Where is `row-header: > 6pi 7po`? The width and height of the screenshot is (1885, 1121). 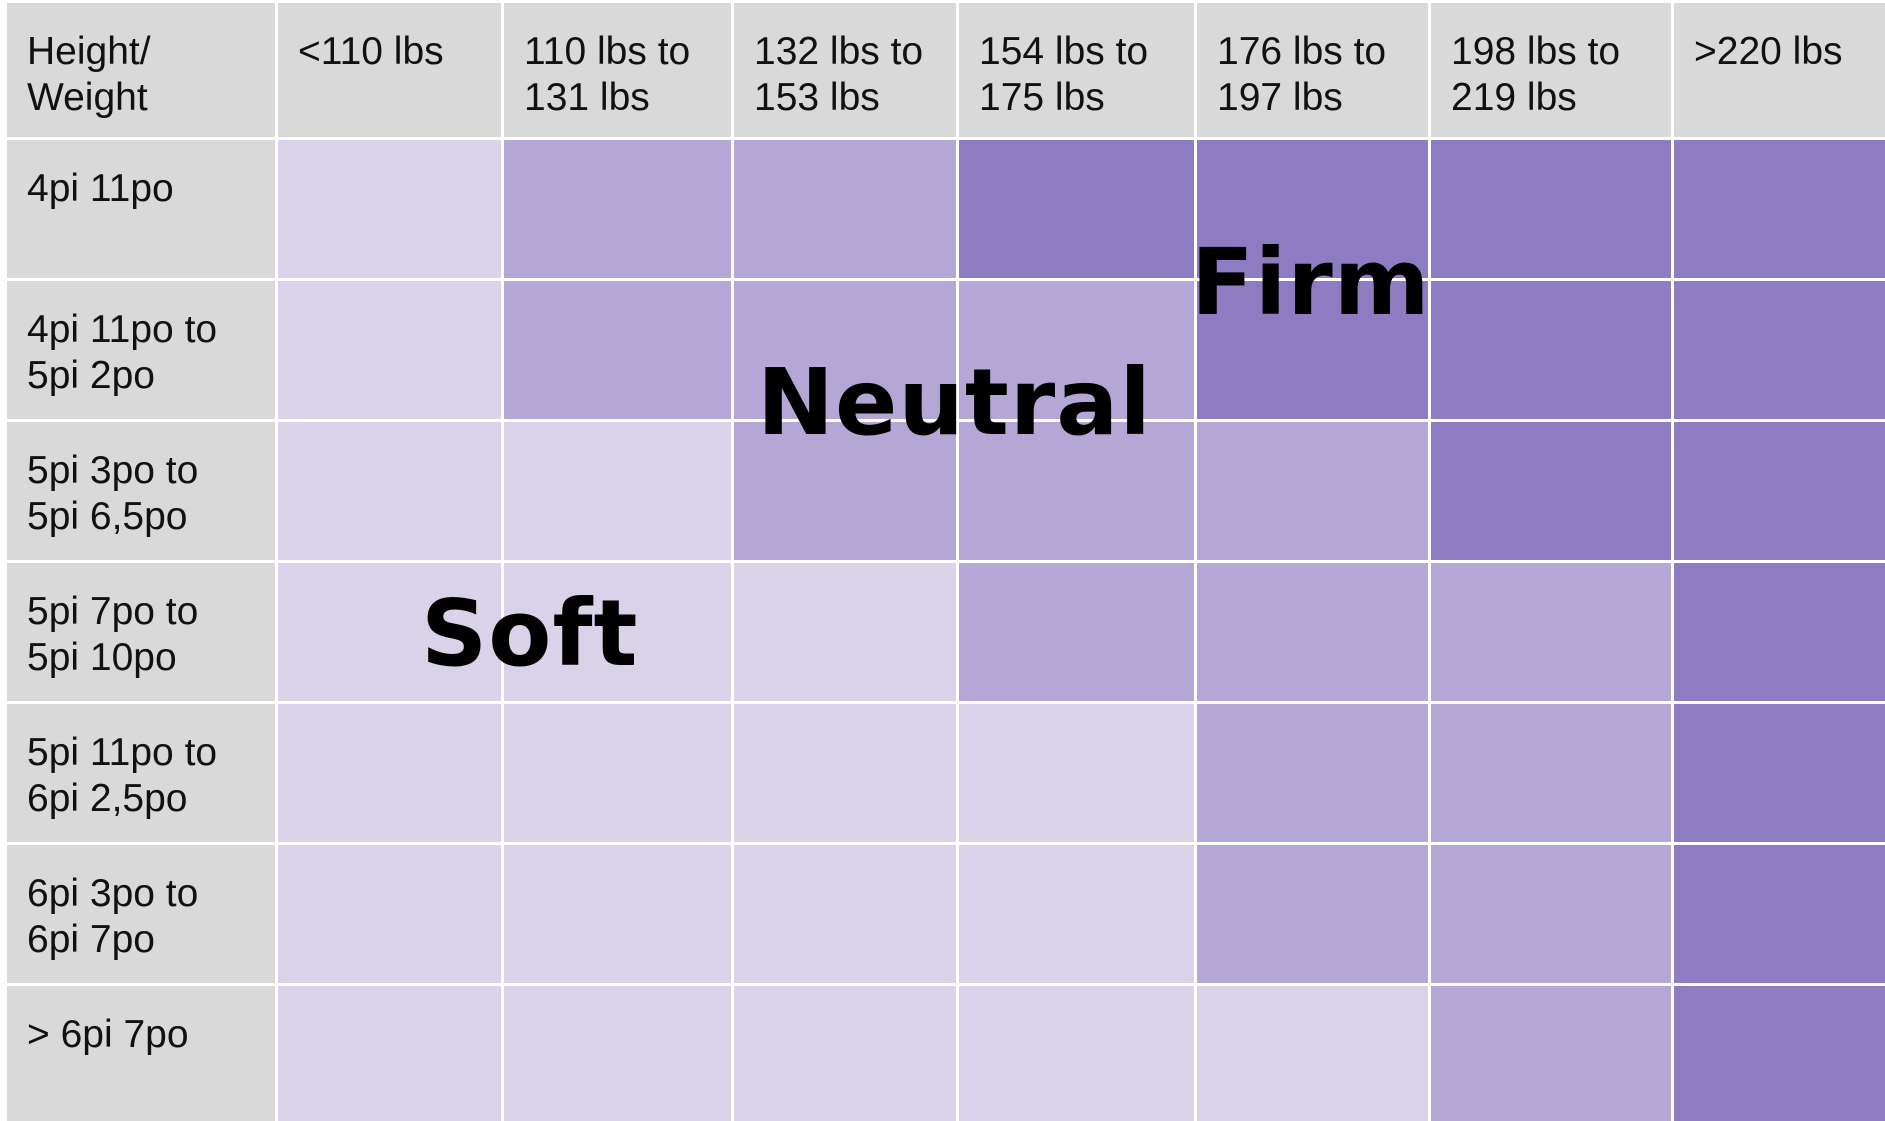
row-header: > 6pi 7po is located at coordinates (141, 1053).